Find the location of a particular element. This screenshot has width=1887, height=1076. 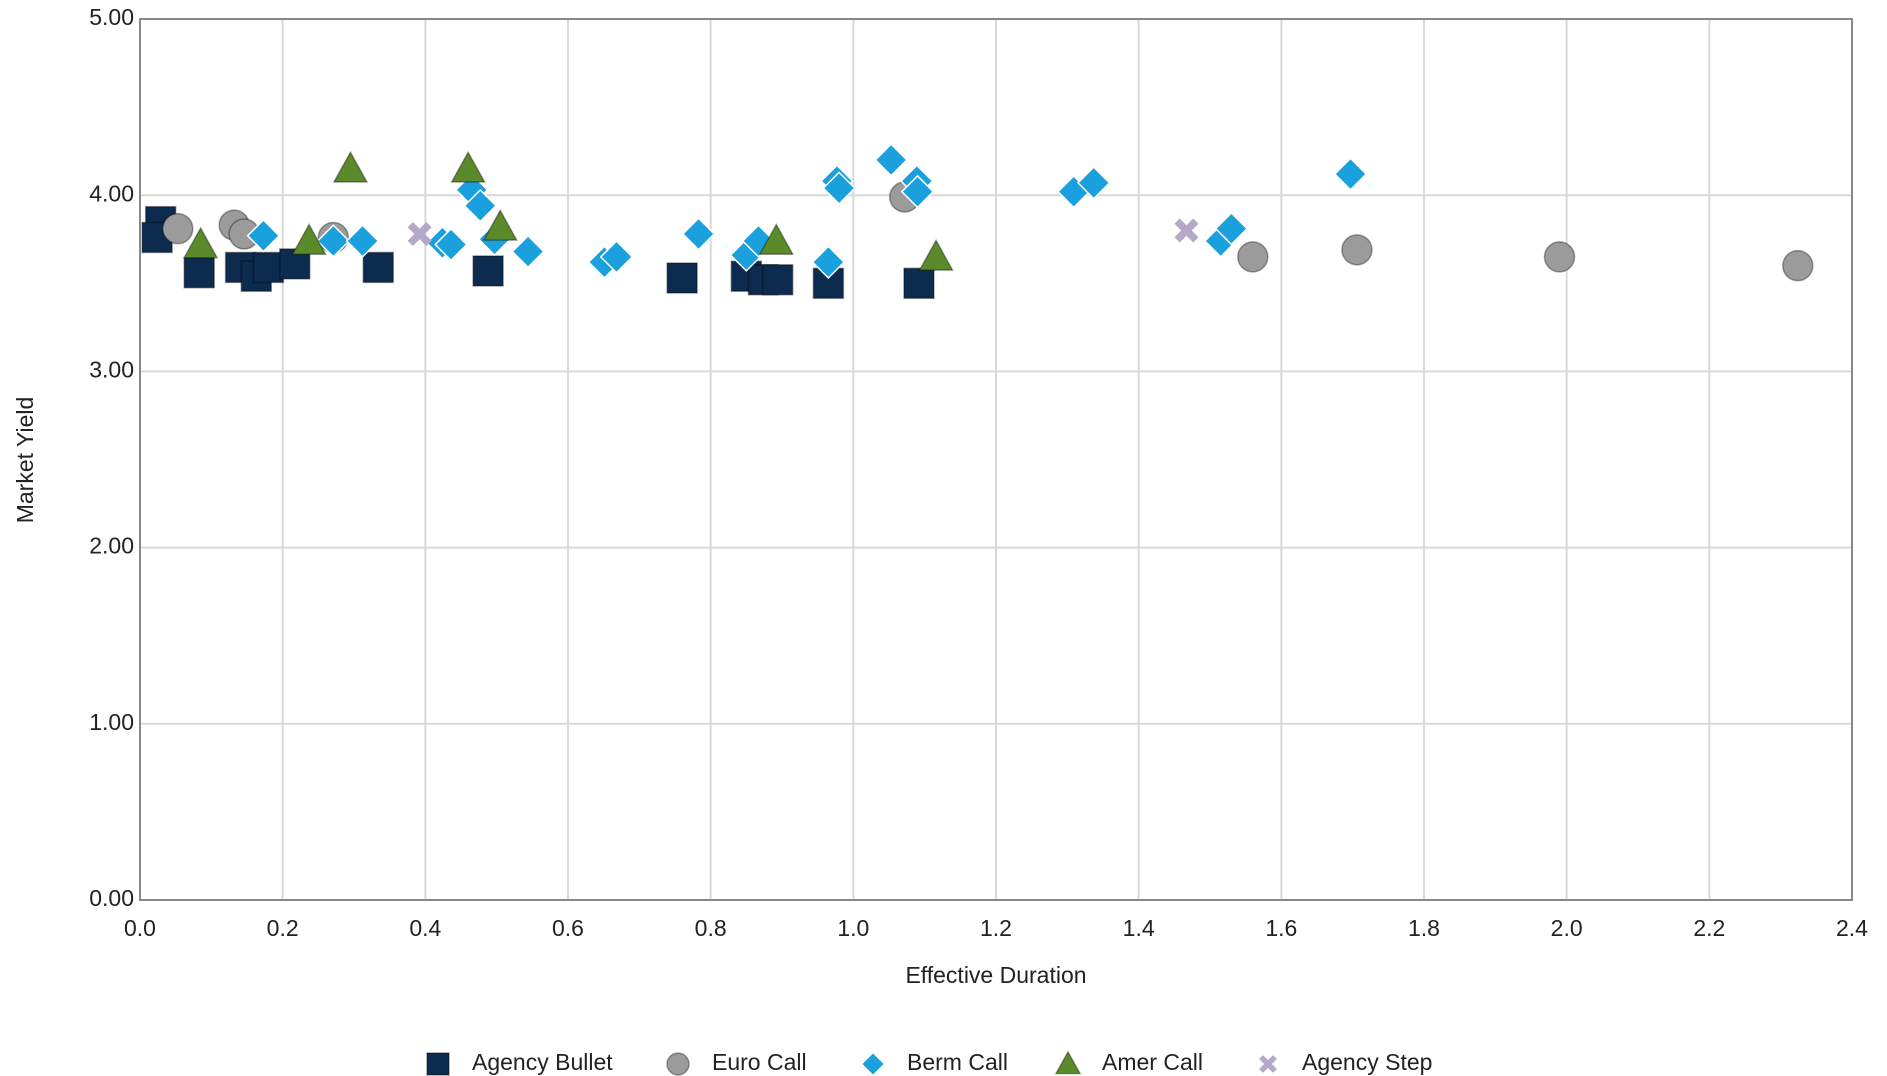

x-tick-label: 0.4 is located at coordinates (425, 928).